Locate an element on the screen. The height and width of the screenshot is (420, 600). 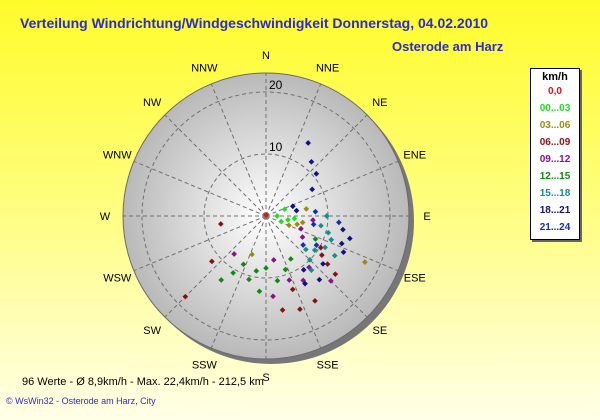
legend-entry: 03...06 is located at coordinates (555, 125).